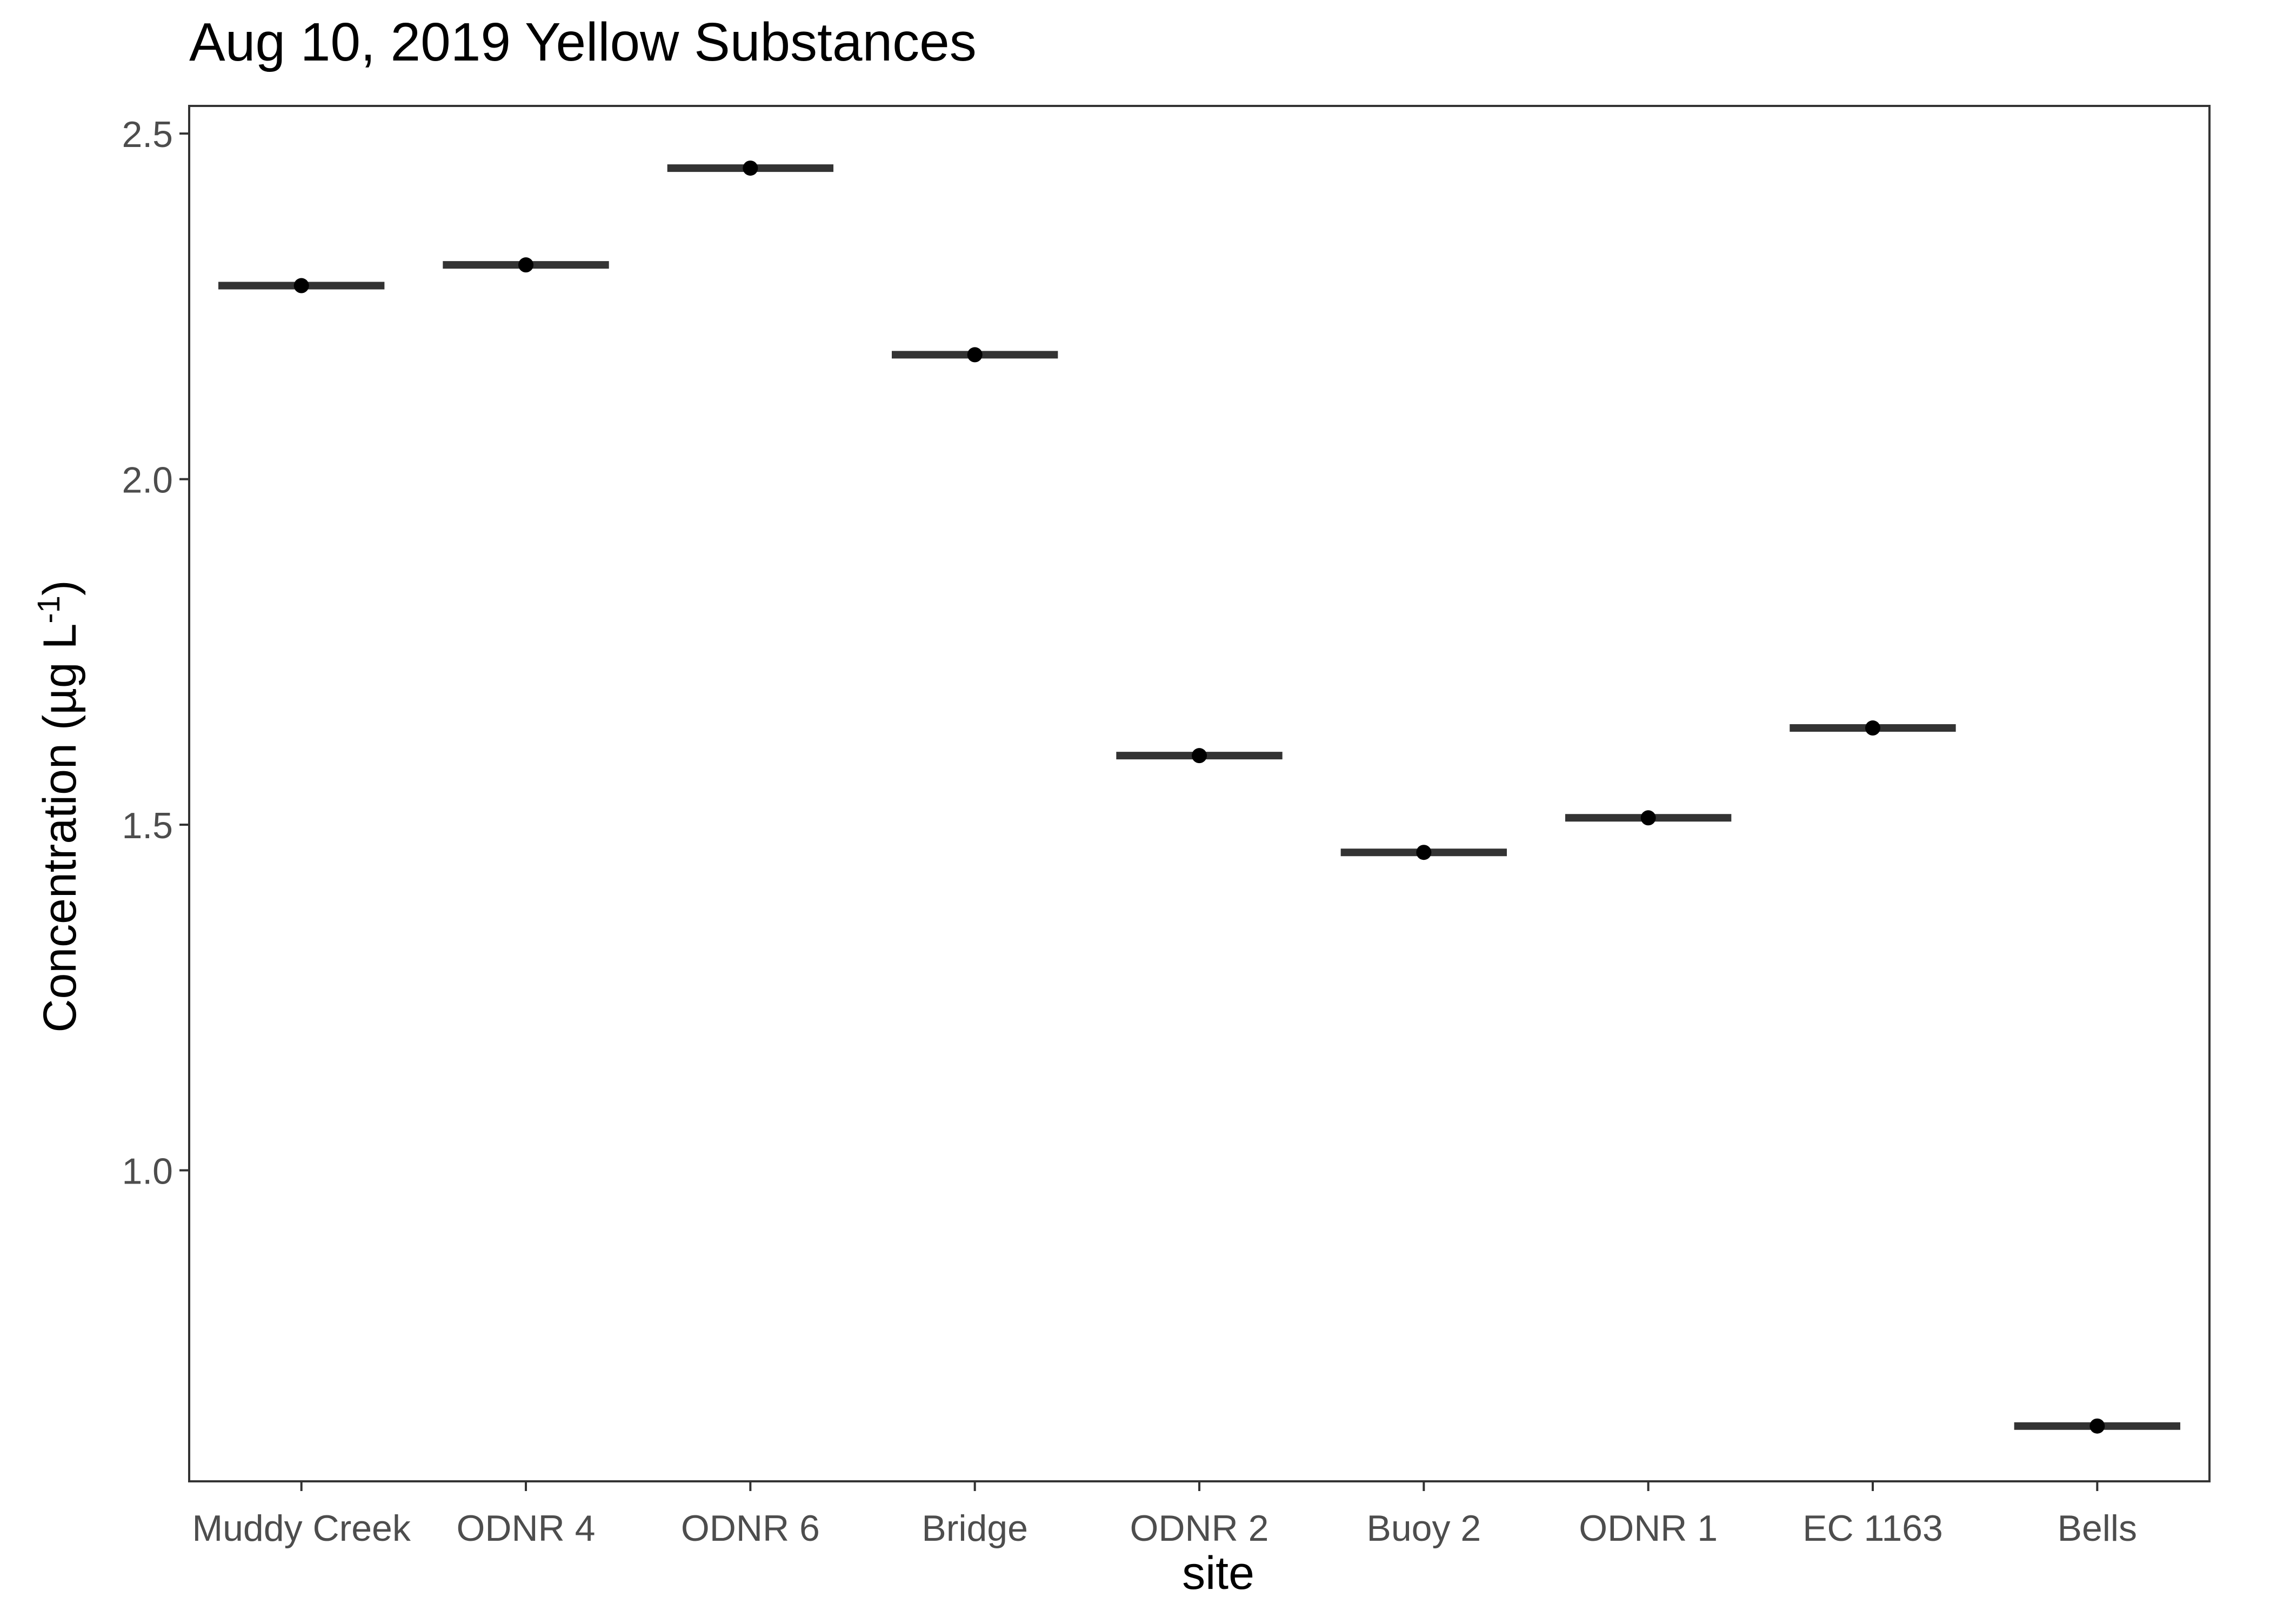  What do you see at coordinates (147, 1172) in the screenshot?
I see `y-tick-label: 1.0` at bounding box center [147, 1172].